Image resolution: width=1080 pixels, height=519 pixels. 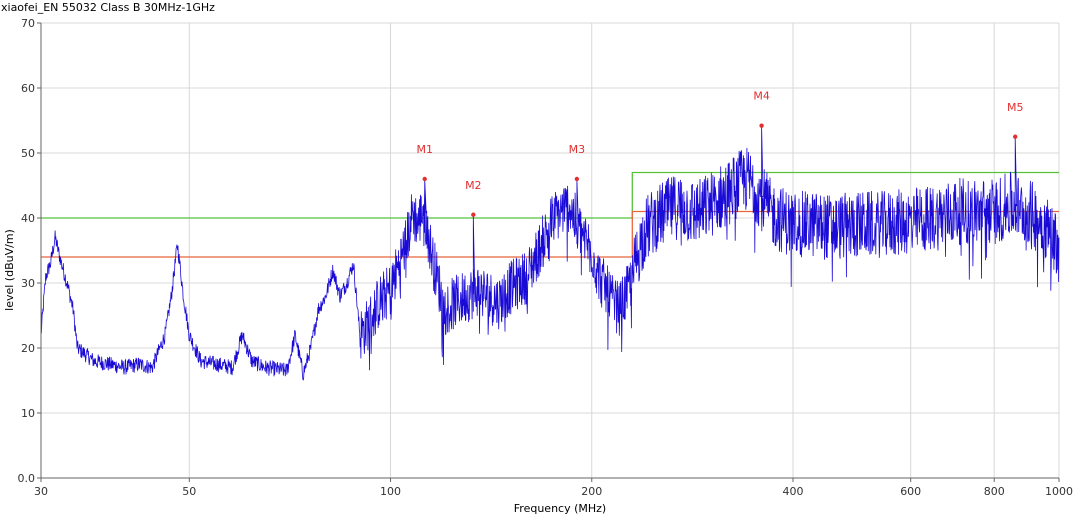 I want to click on y-tick-label: 40, so click(x=28, y=218).